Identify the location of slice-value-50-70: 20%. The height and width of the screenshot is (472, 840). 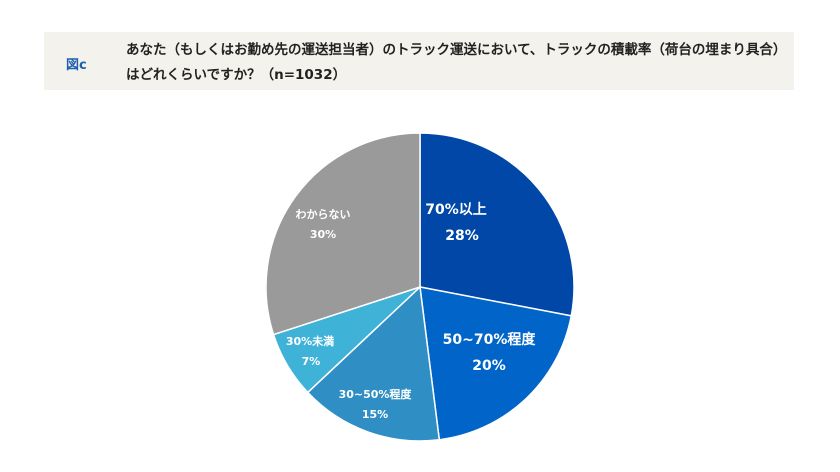
(489, 366).